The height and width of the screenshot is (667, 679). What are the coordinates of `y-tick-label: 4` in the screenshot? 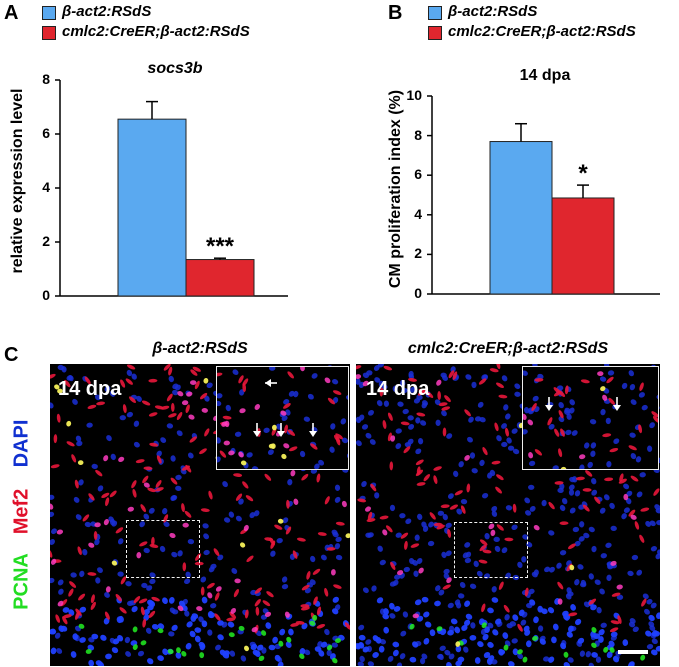 It's located at (46, 187).